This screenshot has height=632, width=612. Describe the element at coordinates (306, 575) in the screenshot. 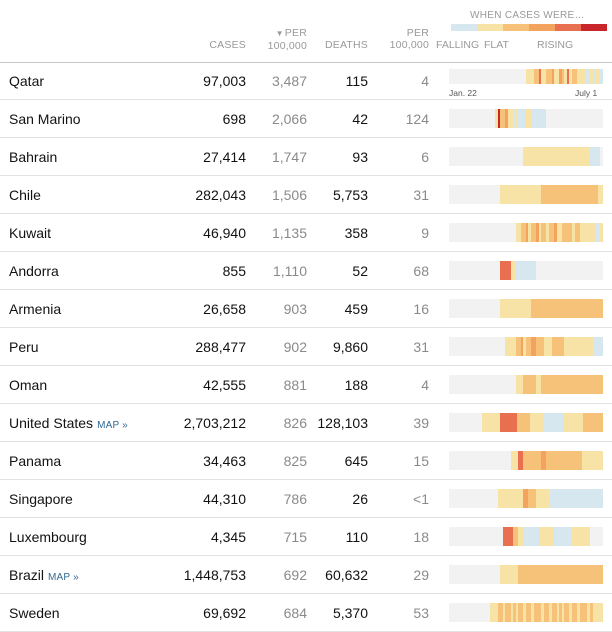

I see `table-row: Brazil MAP » 1,448,753 692 60,632 29` at that location.